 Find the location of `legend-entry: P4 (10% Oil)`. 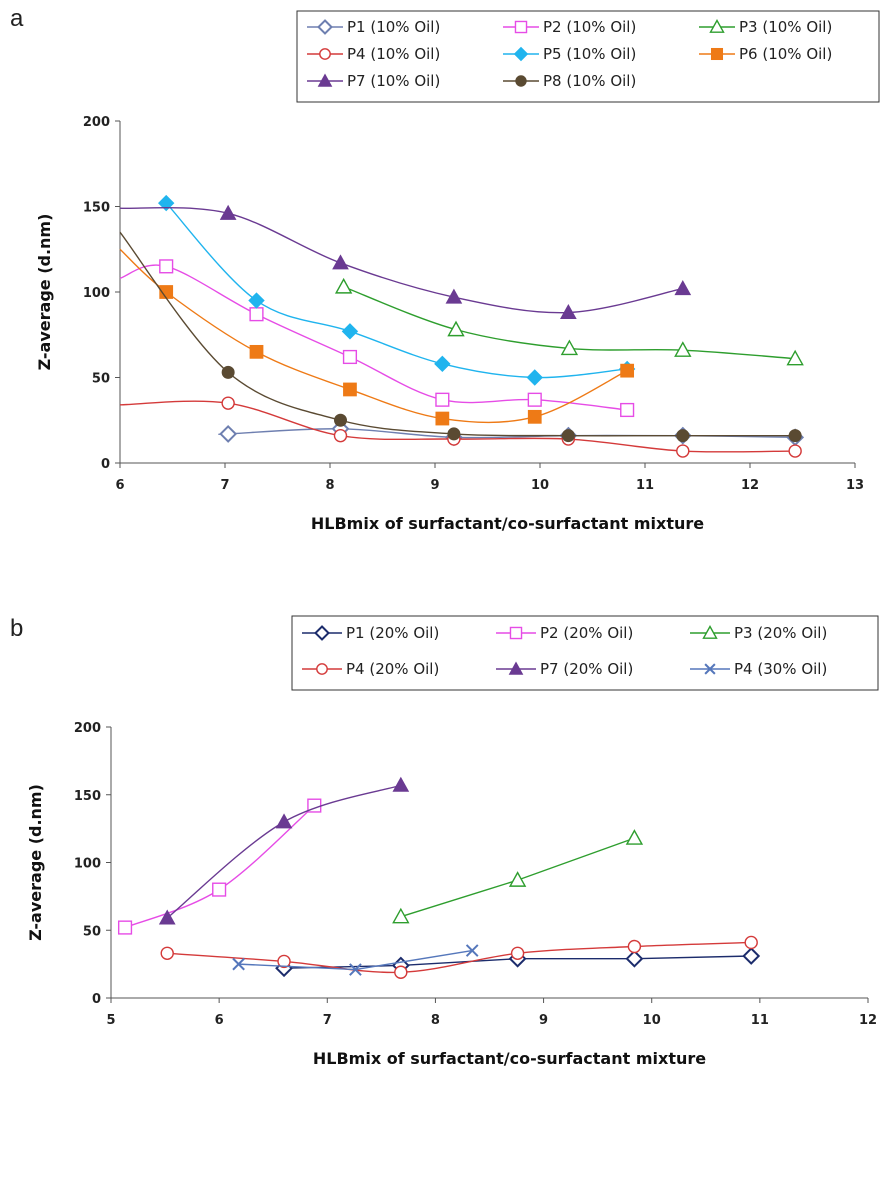

legend-entry: P4 (10% Oil) is located at coordinates (373, 54).